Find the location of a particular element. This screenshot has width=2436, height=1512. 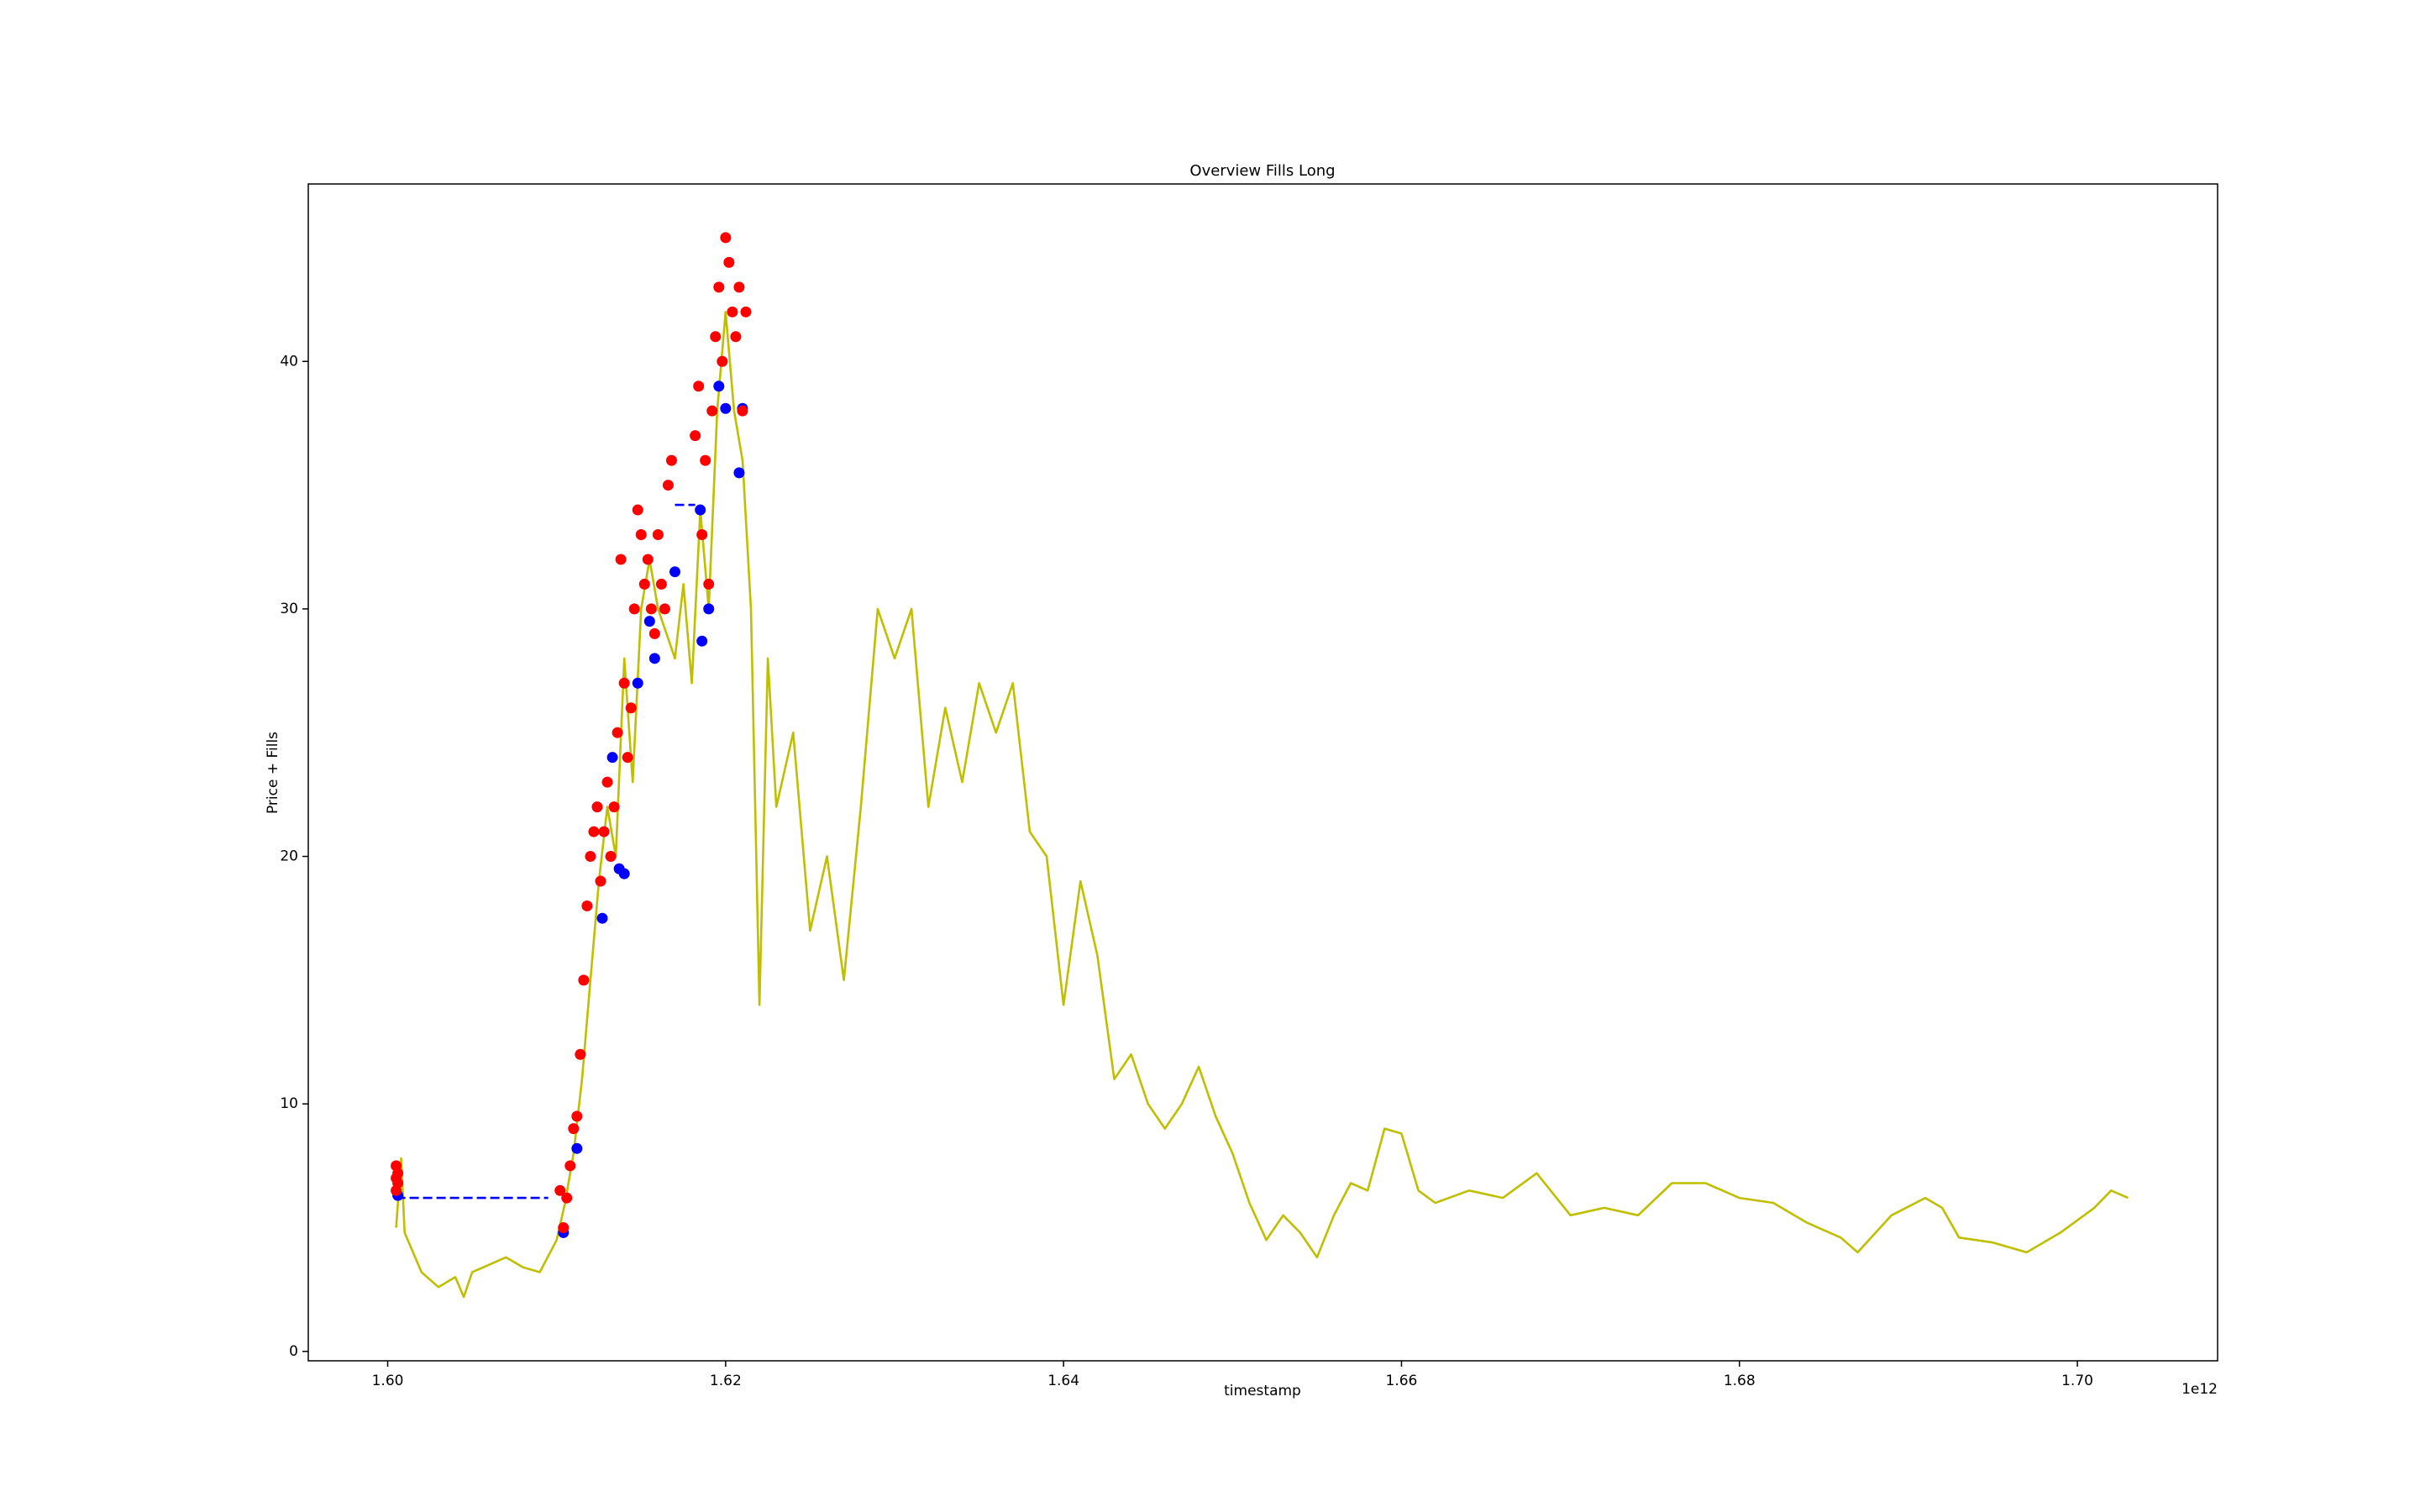

x-axis-label: timestamp is located at coordinates (1262, 1391).